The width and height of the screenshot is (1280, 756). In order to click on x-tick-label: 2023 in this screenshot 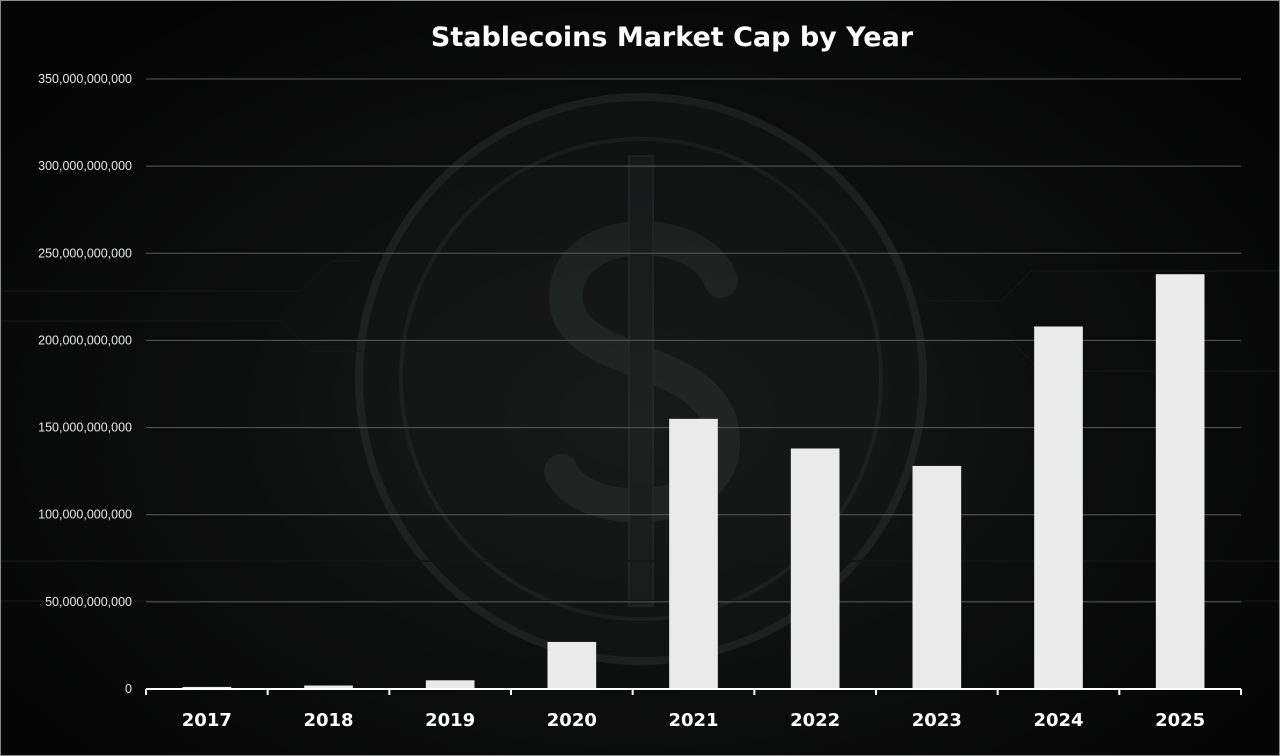, I will do `click(937, 720)`.